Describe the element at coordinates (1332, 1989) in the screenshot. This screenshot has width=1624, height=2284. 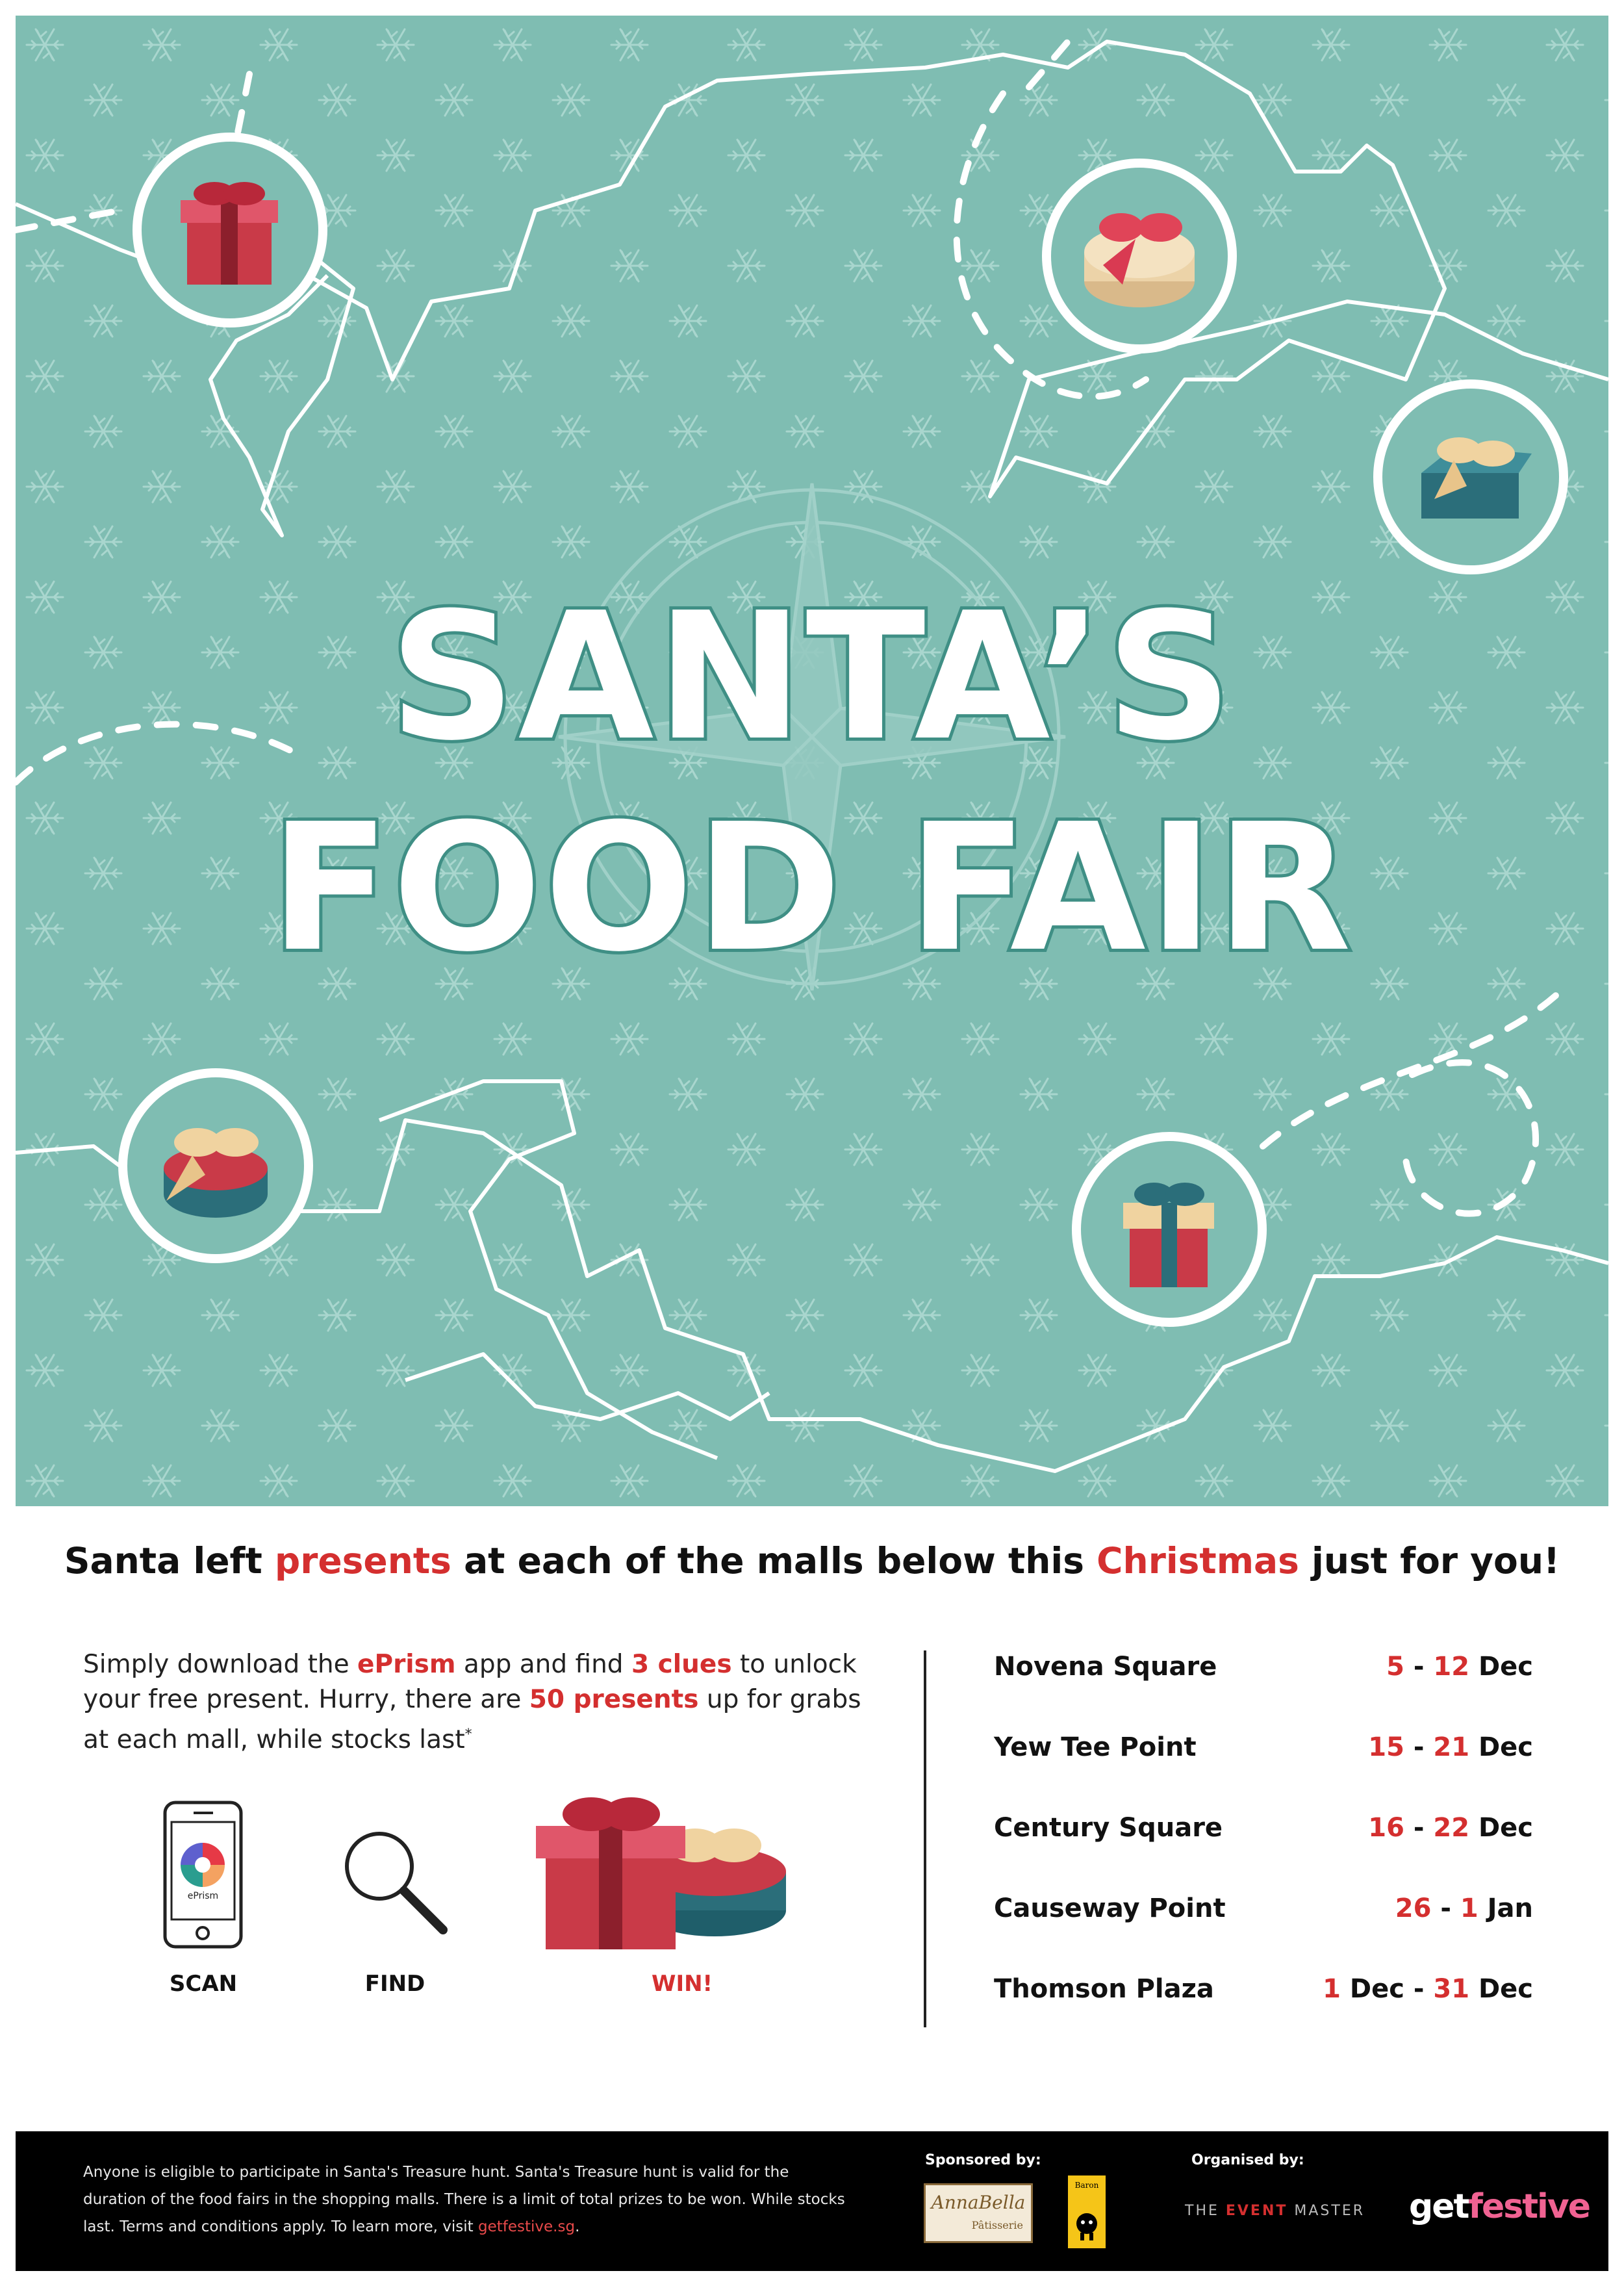
I see `date-start: 1` at that location.